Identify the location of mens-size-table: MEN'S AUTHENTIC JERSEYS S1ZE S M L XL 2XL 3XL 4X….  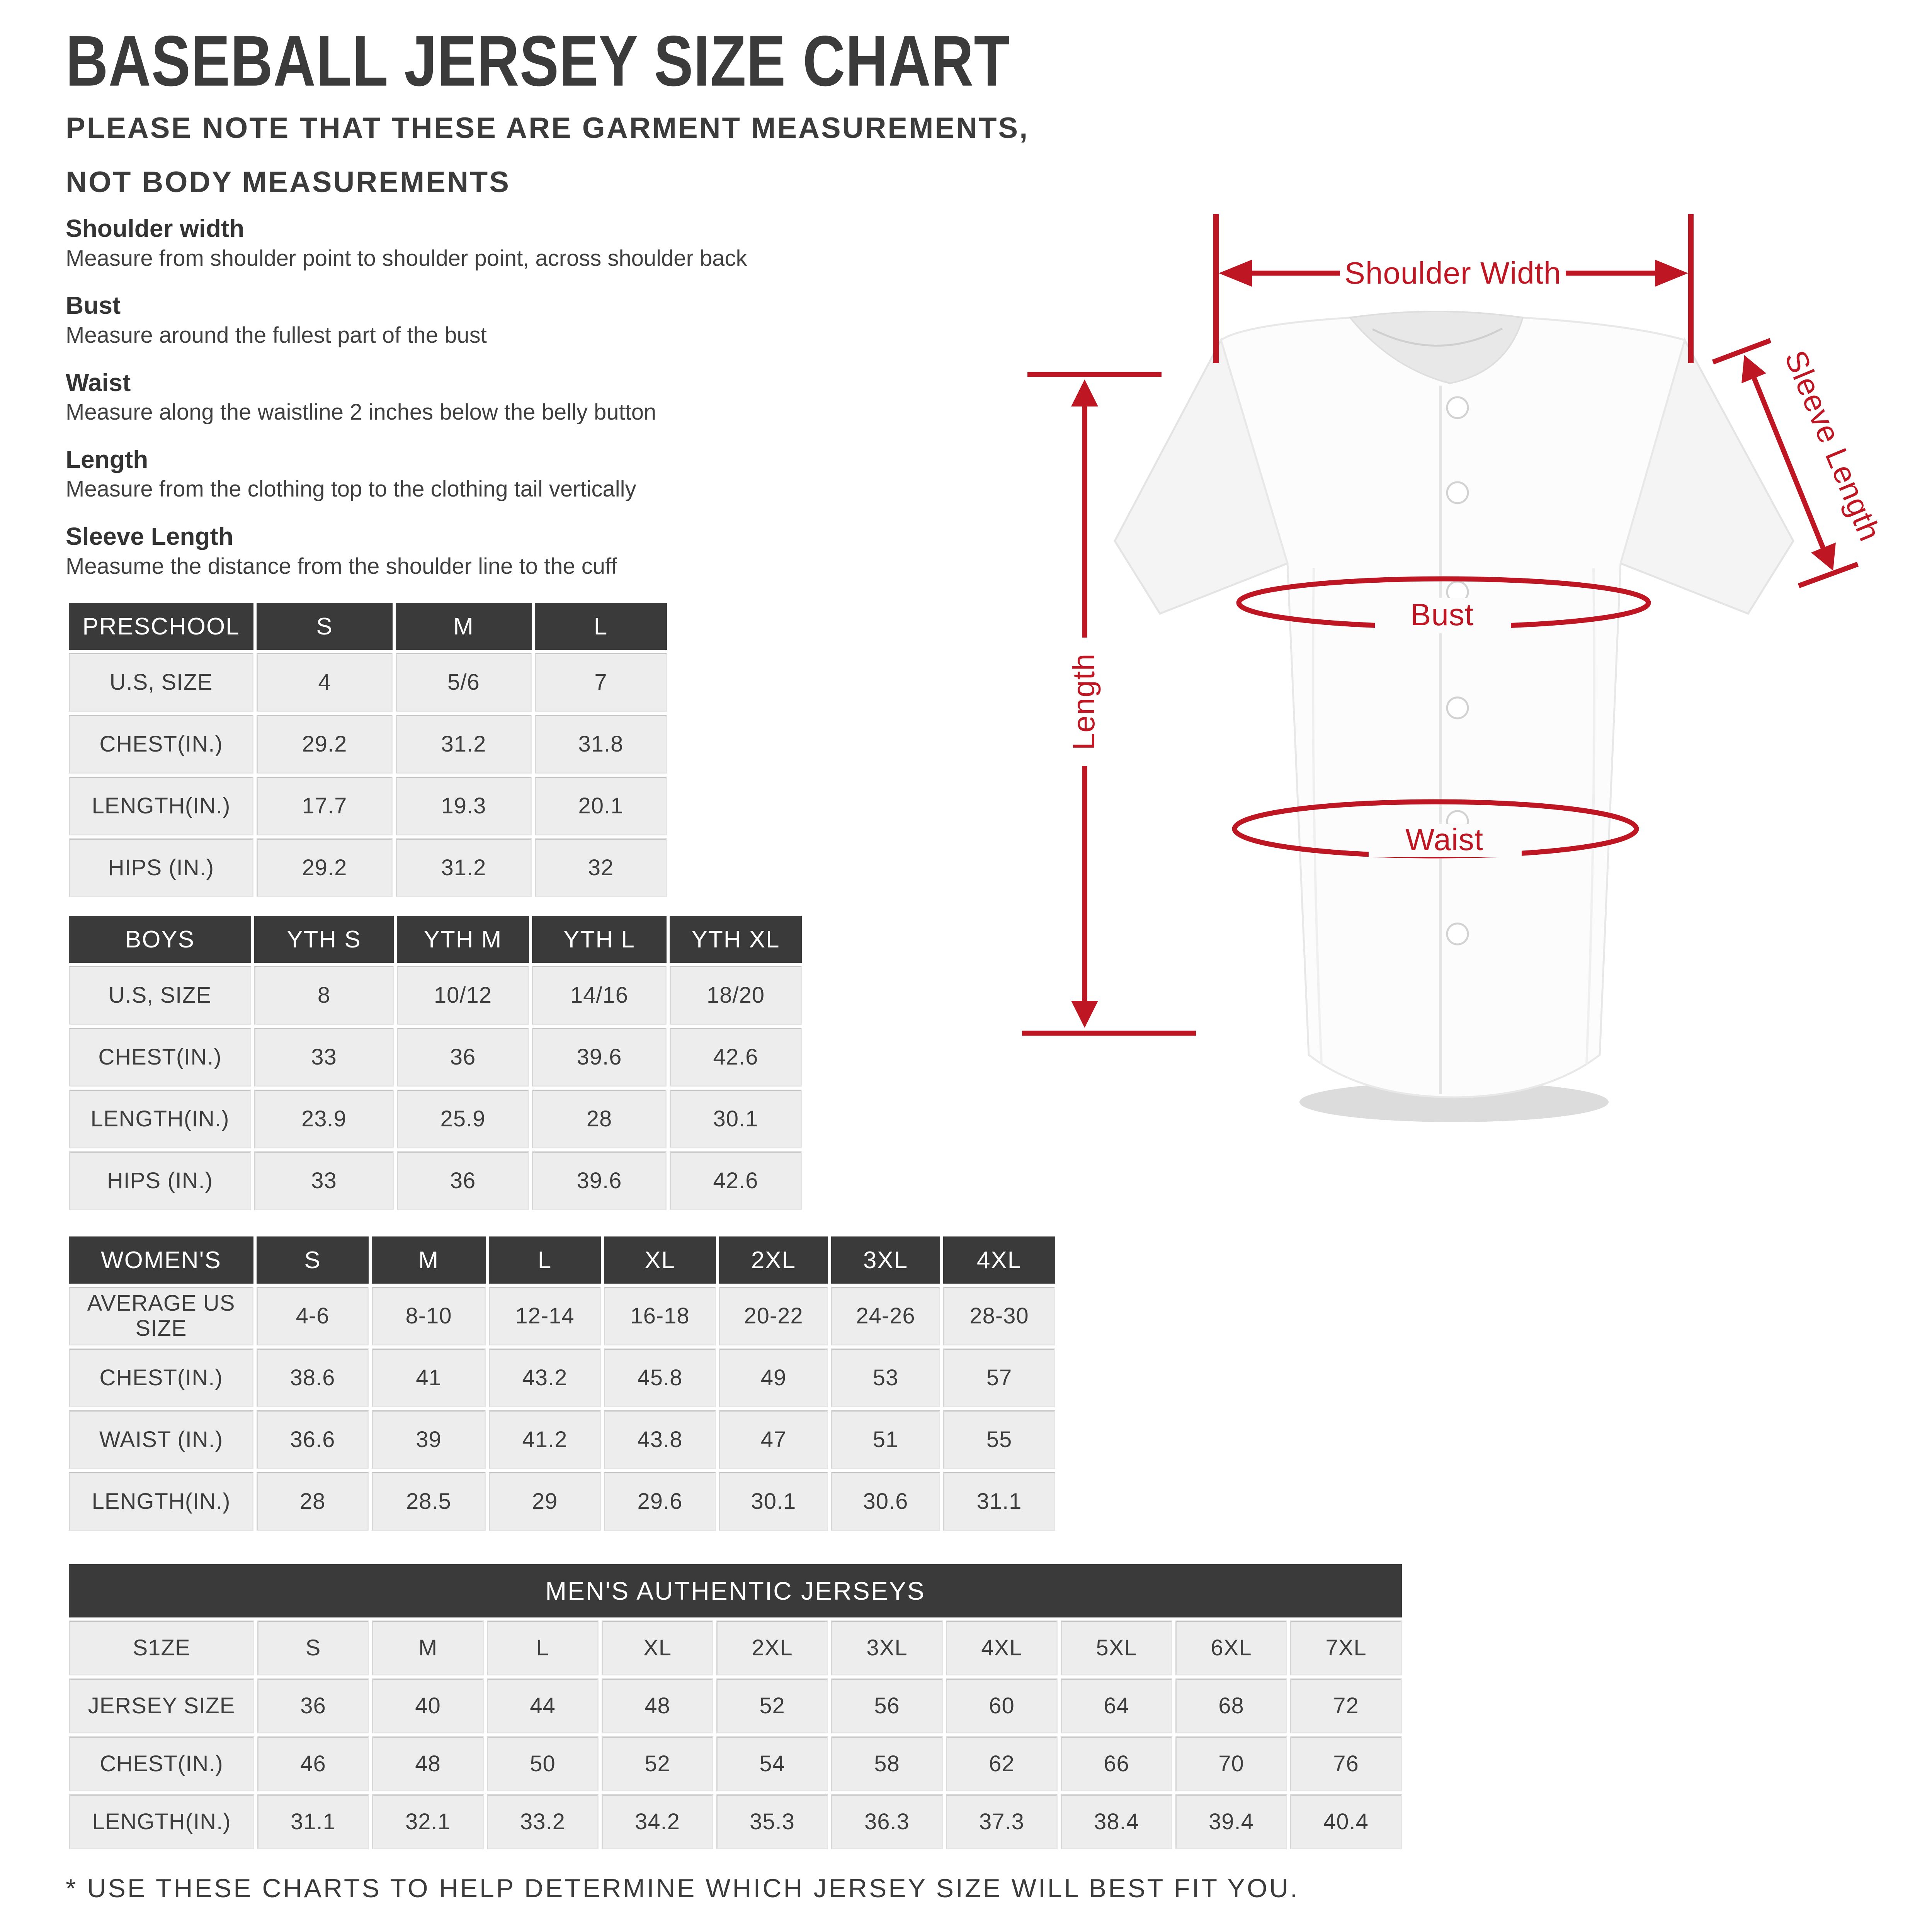
(735, 1707).